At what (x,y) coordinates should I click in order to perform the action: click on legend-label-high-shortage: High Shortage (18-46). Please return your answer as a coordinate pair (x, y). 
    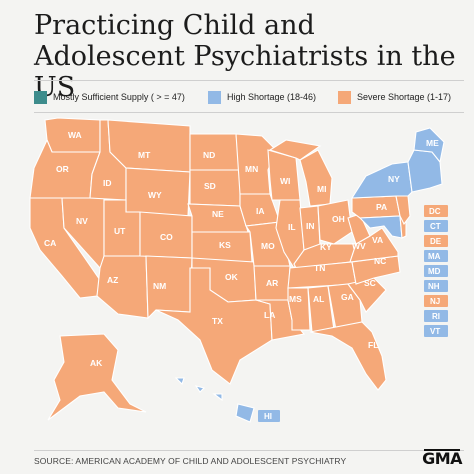
    Looking at the image, I should click on (272, 97).